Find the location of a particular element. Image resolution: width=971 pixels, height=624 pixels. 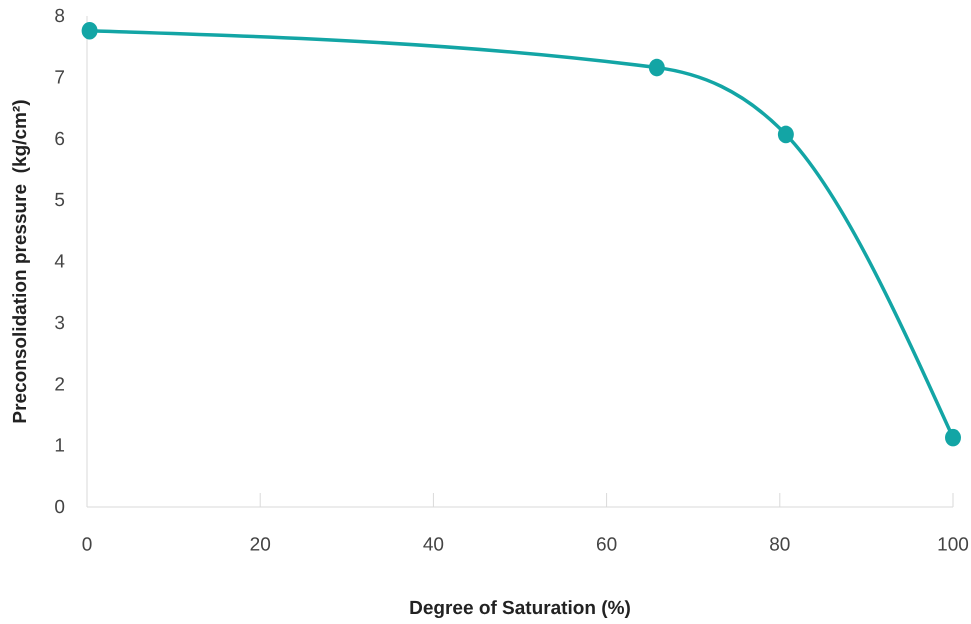

y-tick-label: 1 is located at coordinates (59, 446).